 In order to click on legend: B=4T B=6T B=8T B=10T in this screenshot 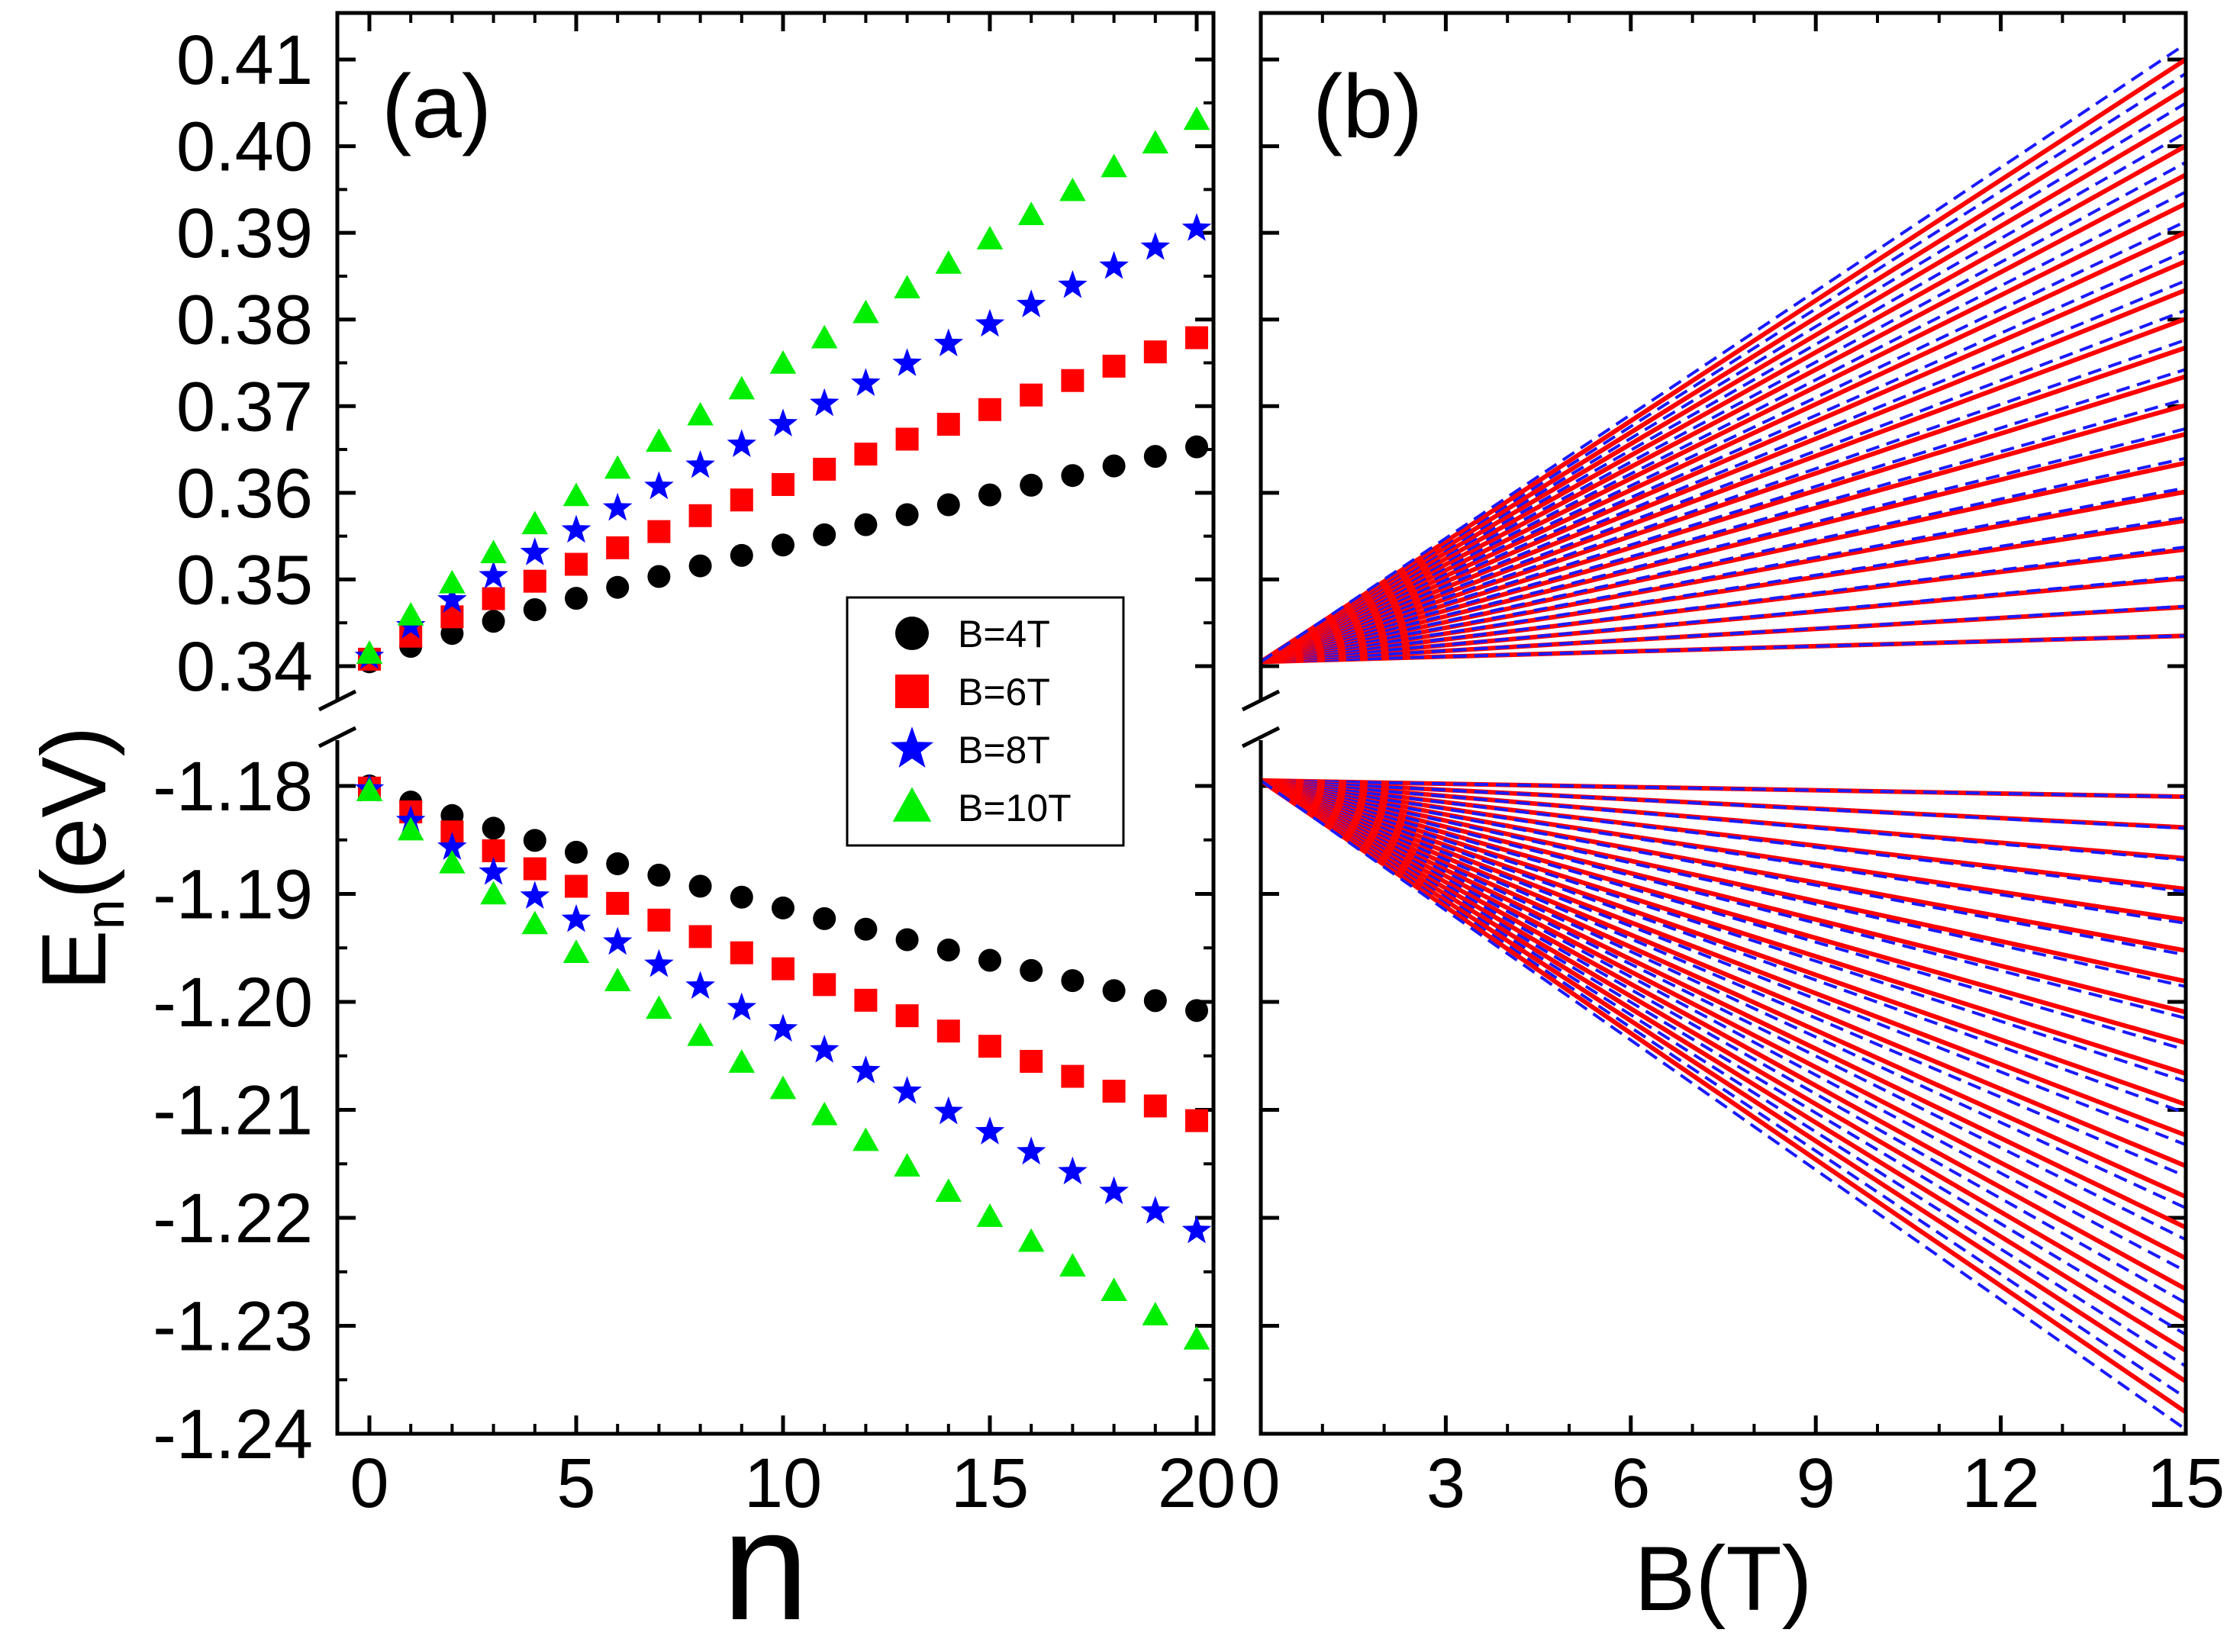, I will do `click(985, 721)`.